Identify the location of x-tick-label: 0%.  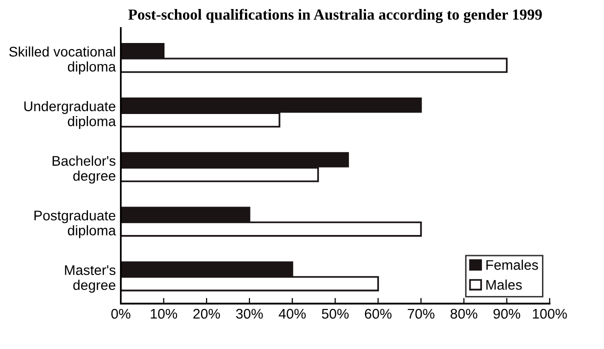
(120, 313).